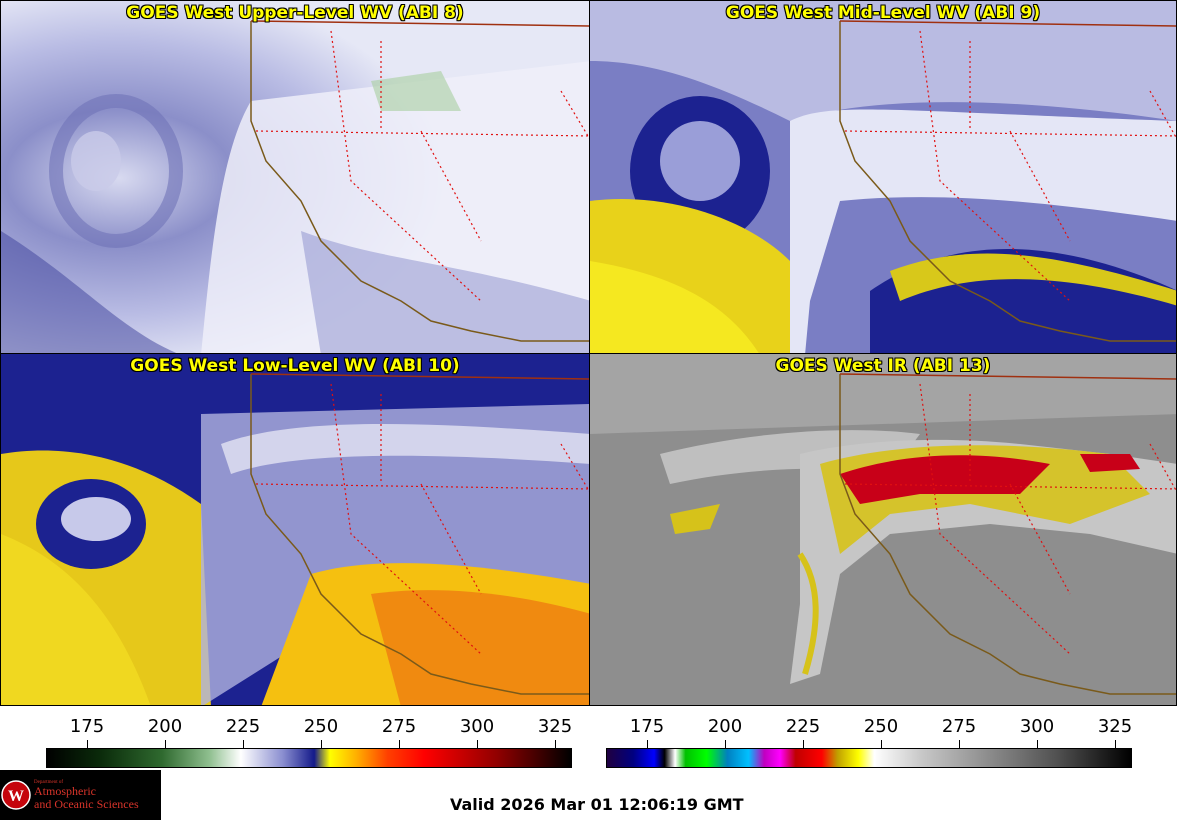 Image resolution: width=1177 pixels, height=824 pixels. I want to click on uw-crest-icon: W, so click(16, 795).